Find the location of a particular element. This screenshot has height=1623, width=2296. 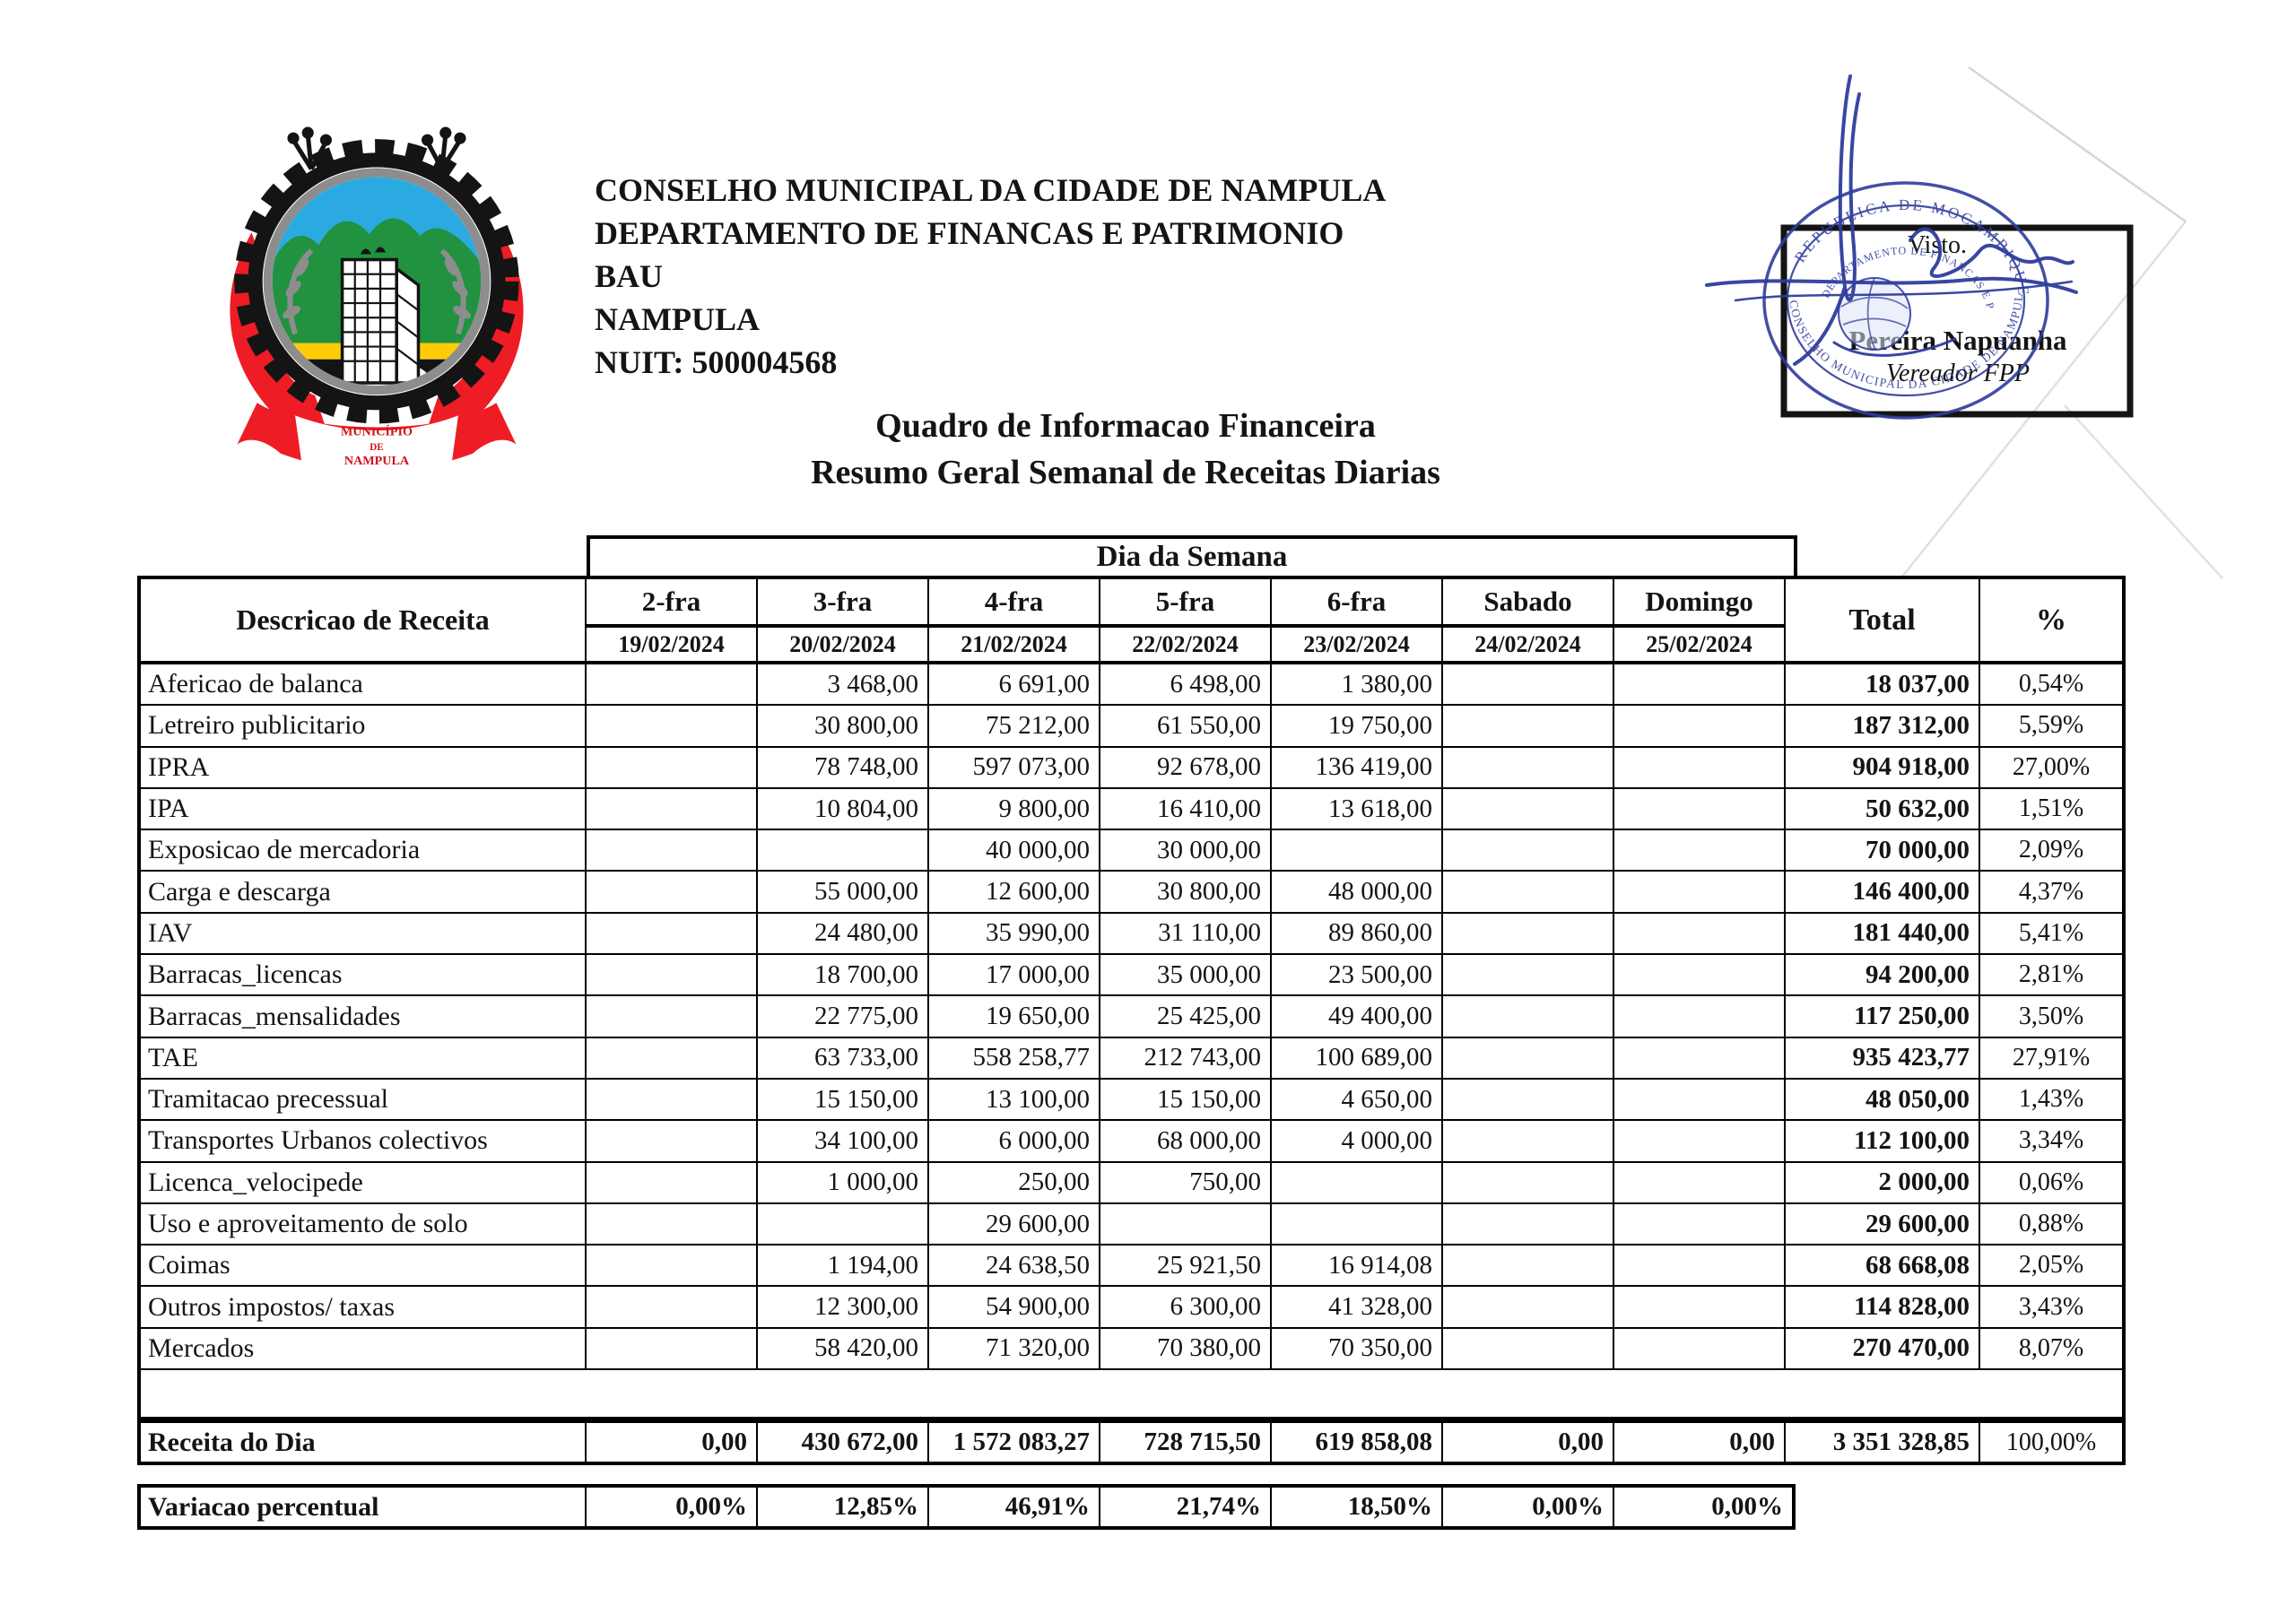

org-name-line: CONSELHO MUNICIPAL DA CIDADE DE NAMPULA is located at coordinates (991, 190).